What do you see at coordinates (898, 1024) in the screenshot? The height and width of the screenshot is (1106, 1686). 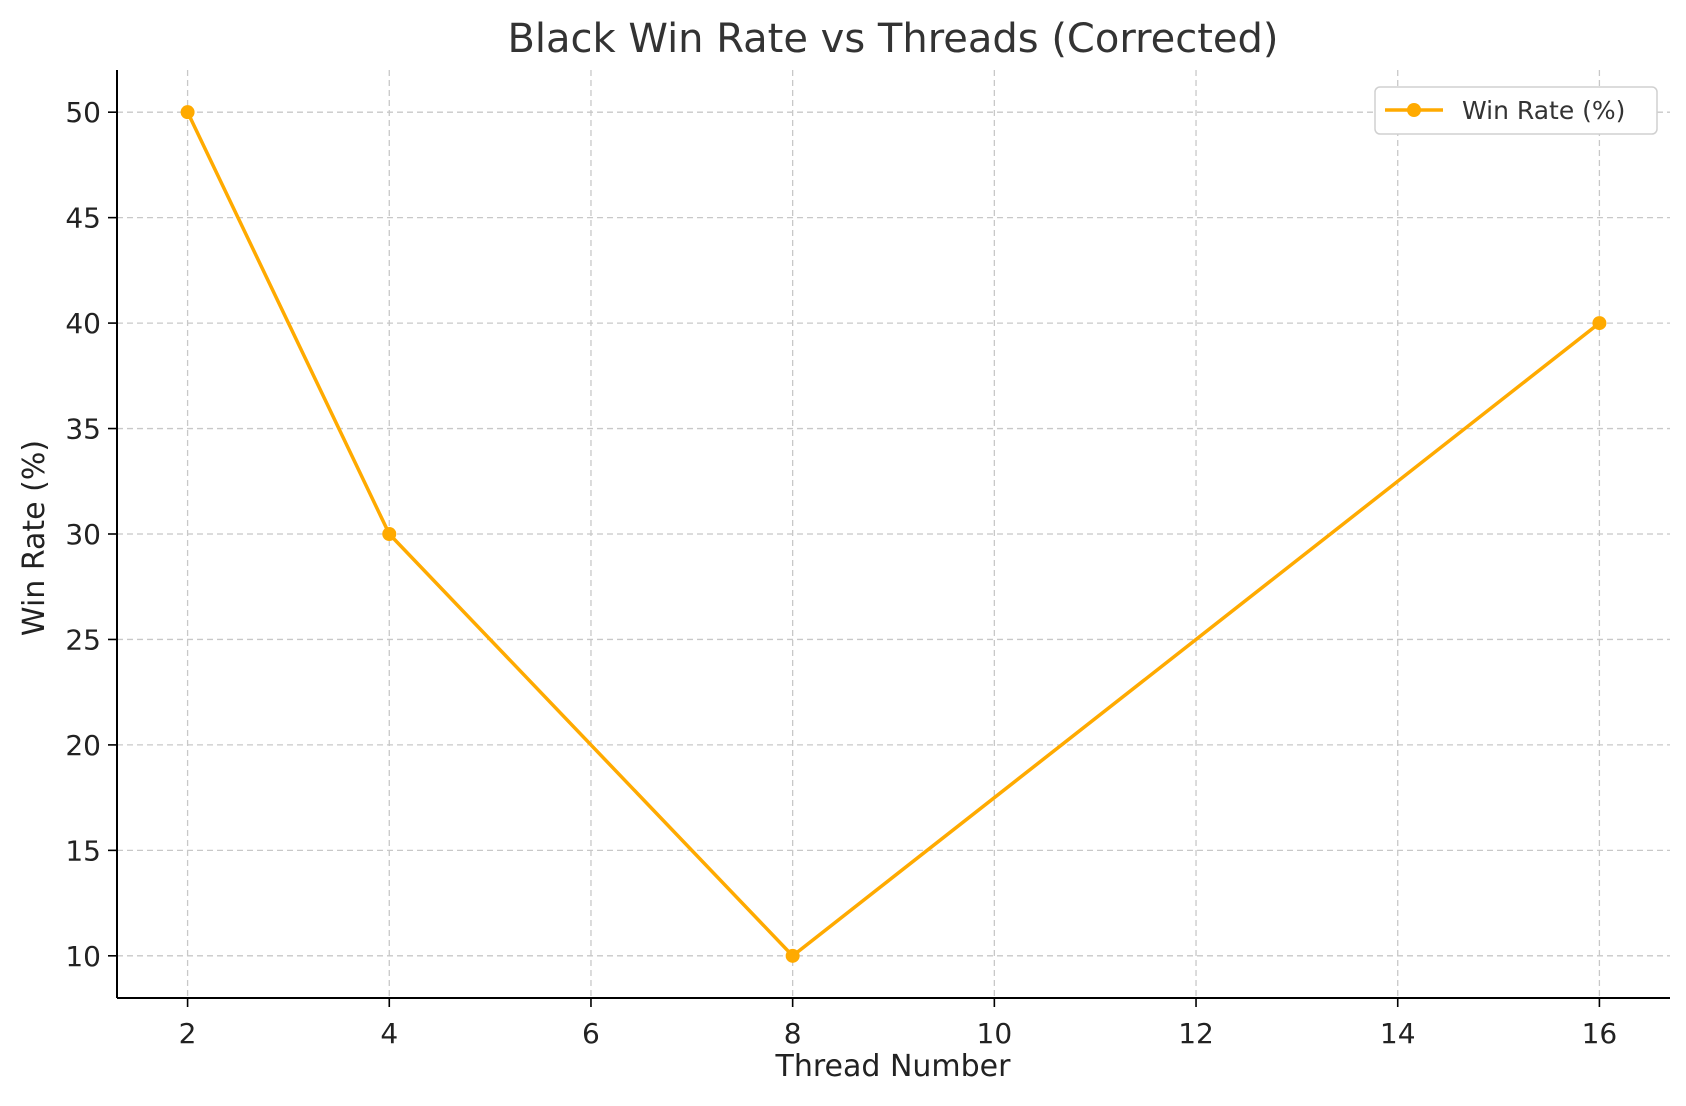 I see `x-axis-ticks: 2 4 6 8 10 12 14 16` at bounding box center [898, 1024].